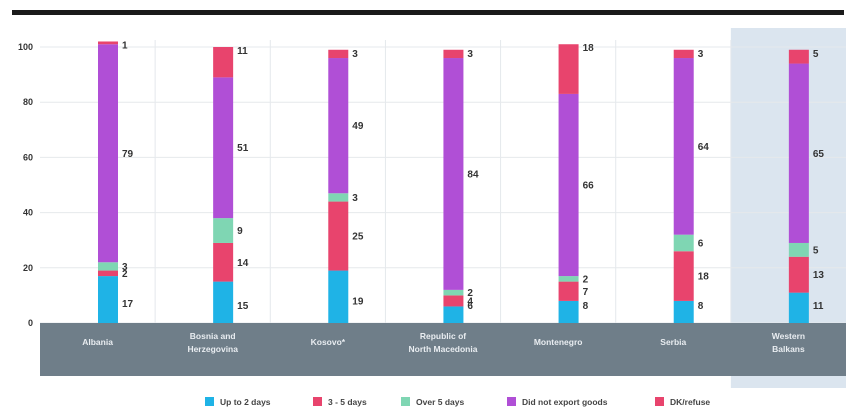 The height and width of the screenshot is (419, 854). I want to click on category-label: Serbia, so click(673, 342).